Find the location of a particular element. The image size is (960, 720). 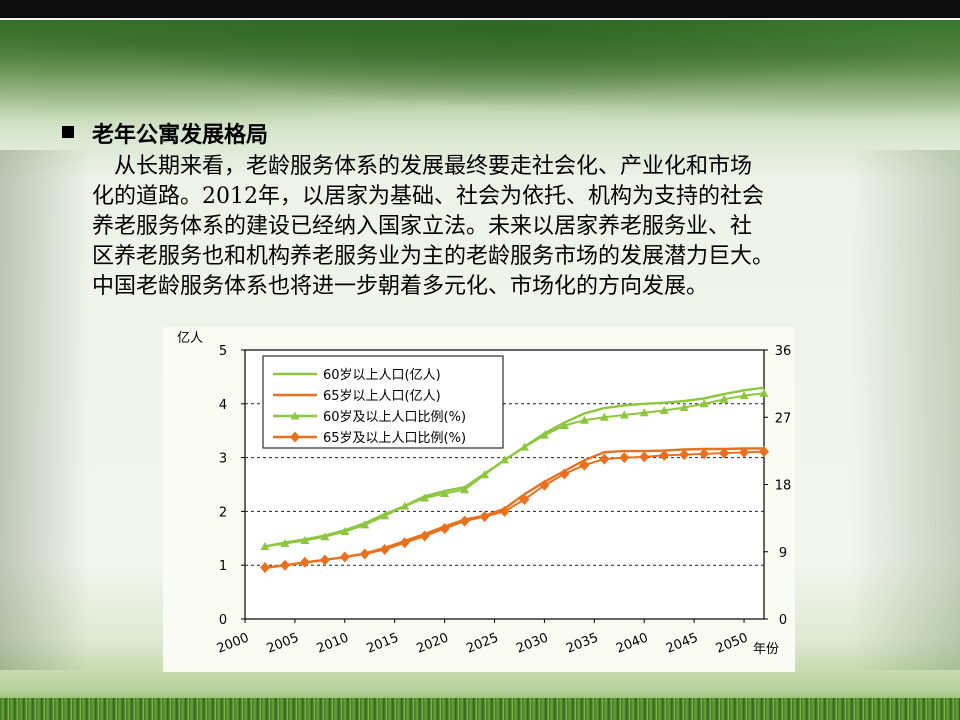

x-tick-label: 2045 is located at coordinates (682, 643).